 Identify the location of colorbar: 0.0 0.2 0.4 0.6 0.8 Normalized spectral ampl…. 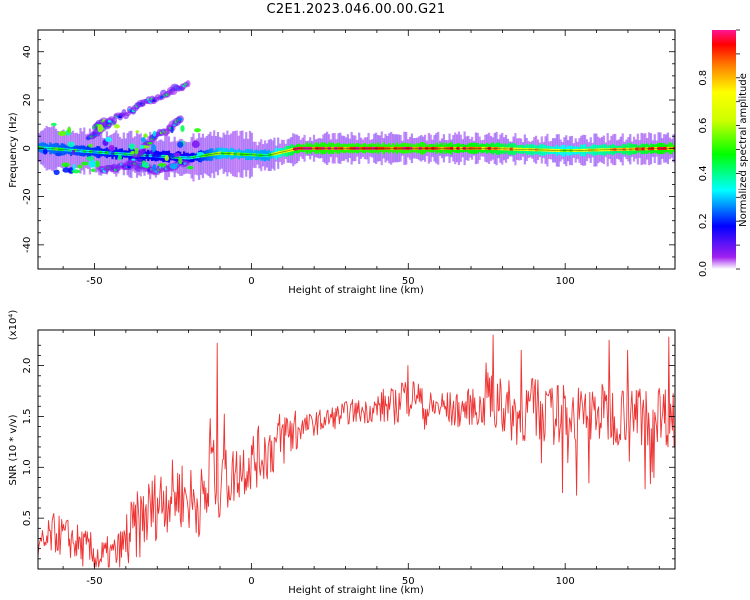
(723, 153).